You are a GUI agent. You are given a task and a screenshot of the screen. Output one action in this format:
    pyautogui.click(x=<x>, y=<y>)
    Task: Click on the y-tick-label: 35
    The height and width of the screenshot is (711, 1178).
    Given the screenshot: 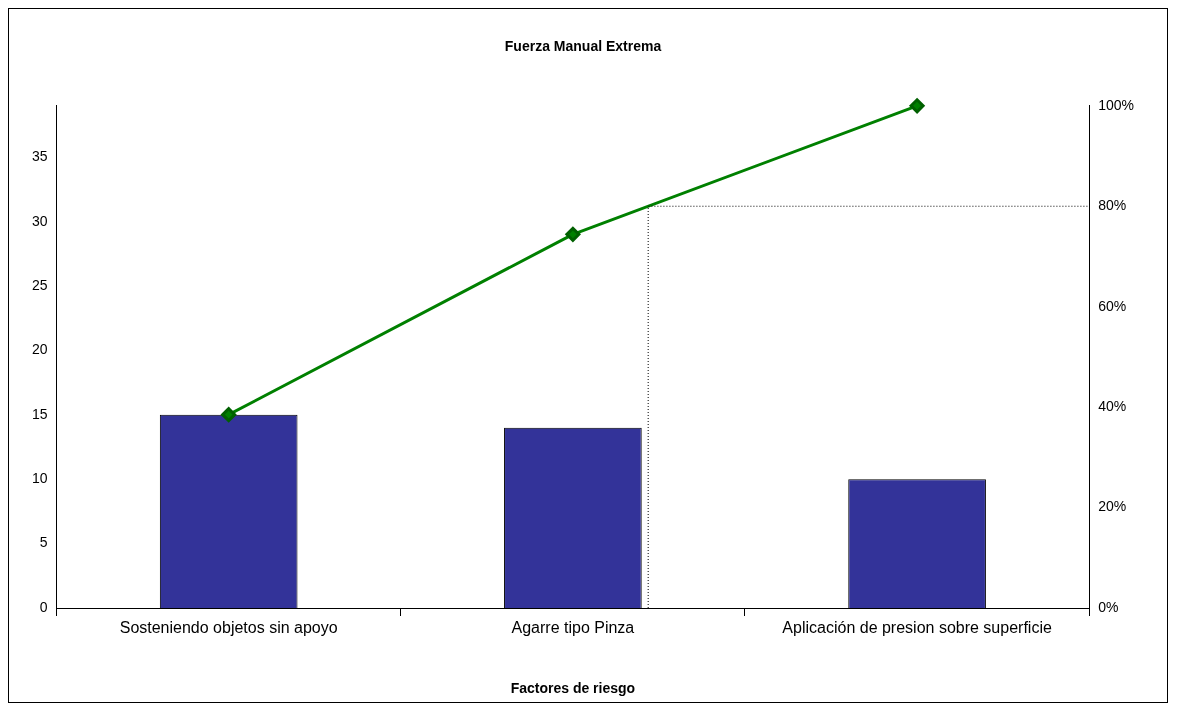 What is the action you would take?
    pyautogui.click(x=39, y=156)
    